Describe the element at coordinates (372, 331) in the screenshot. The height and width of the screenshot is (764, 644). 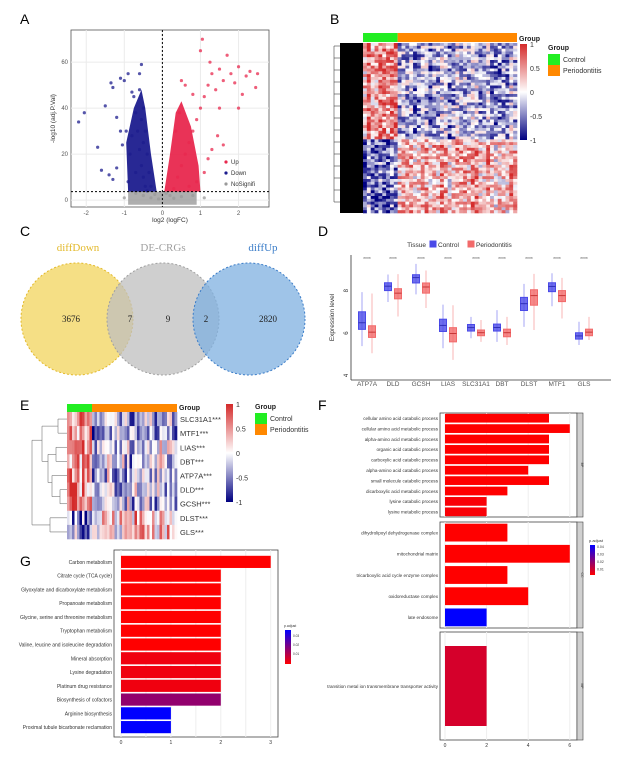
I see `box-periodontitis-atp7a` at that location.